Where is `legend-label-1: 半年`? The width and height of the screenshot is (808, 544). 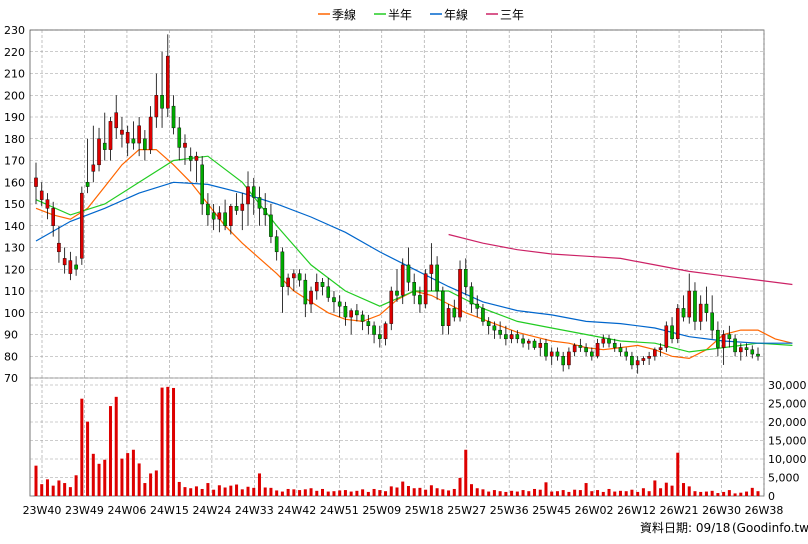
legend-label-1: 半年 is located at coordinates (400, 15).